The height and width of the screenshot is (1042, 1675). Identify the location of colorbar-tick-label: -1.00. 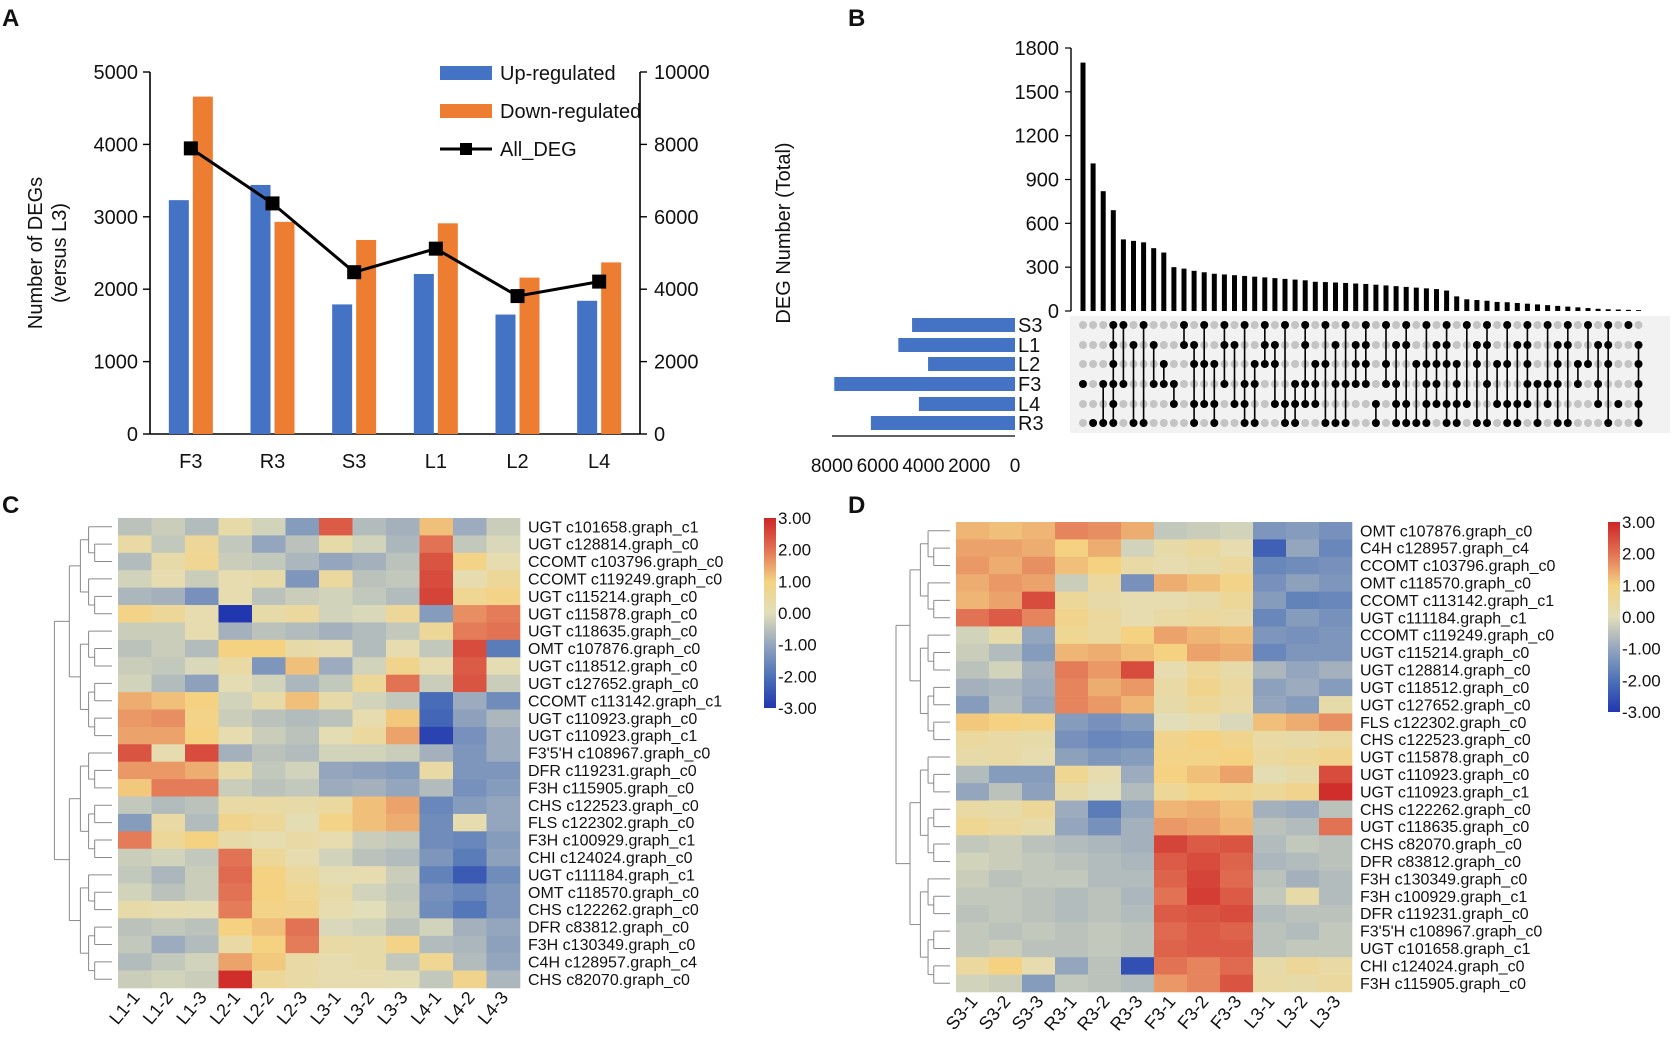
(1641, 649).